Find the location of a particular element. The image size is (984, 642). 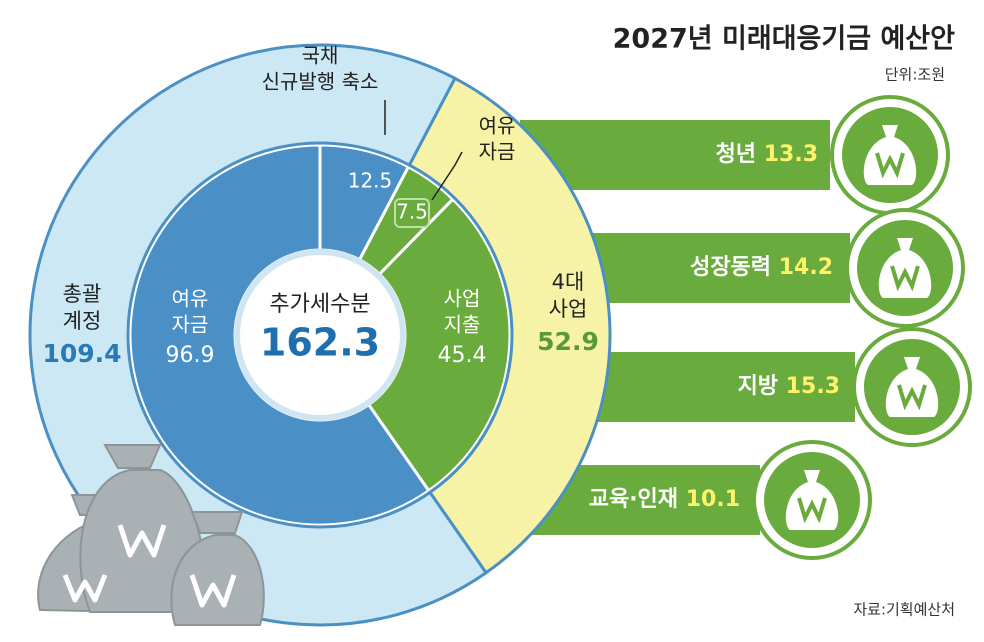

segment-name: 4대 is located at coordinates (568, 282).